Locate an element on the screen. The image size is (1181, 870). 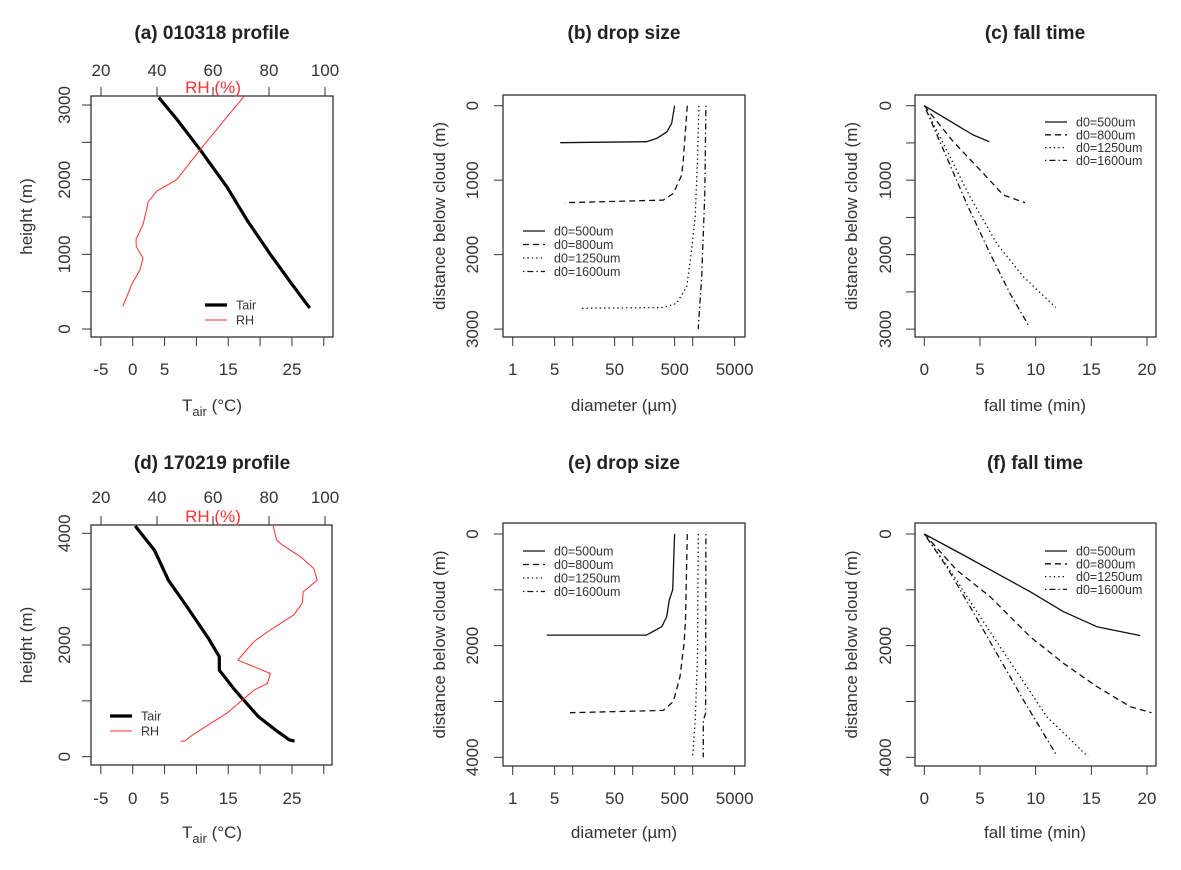
panel-e is located at coordinates (620, 648).